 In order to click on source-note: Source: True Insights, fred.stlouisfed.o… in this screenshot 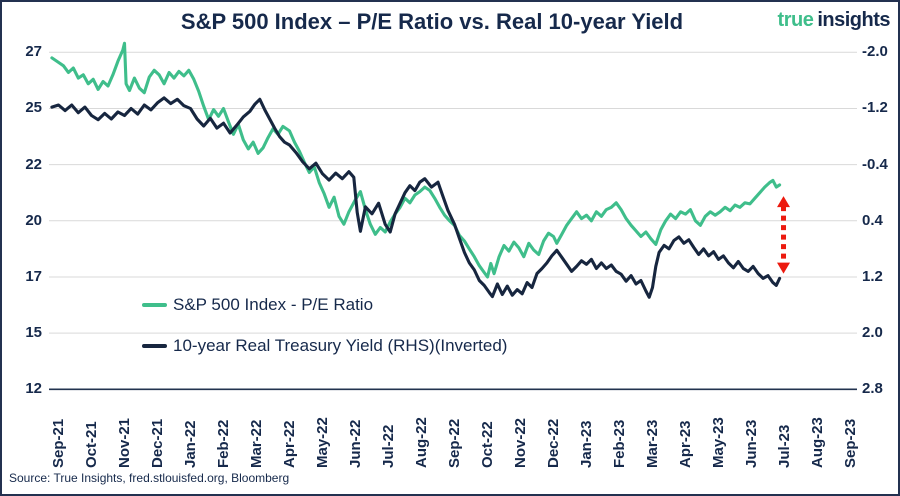, I will do `click(149, 478)`.